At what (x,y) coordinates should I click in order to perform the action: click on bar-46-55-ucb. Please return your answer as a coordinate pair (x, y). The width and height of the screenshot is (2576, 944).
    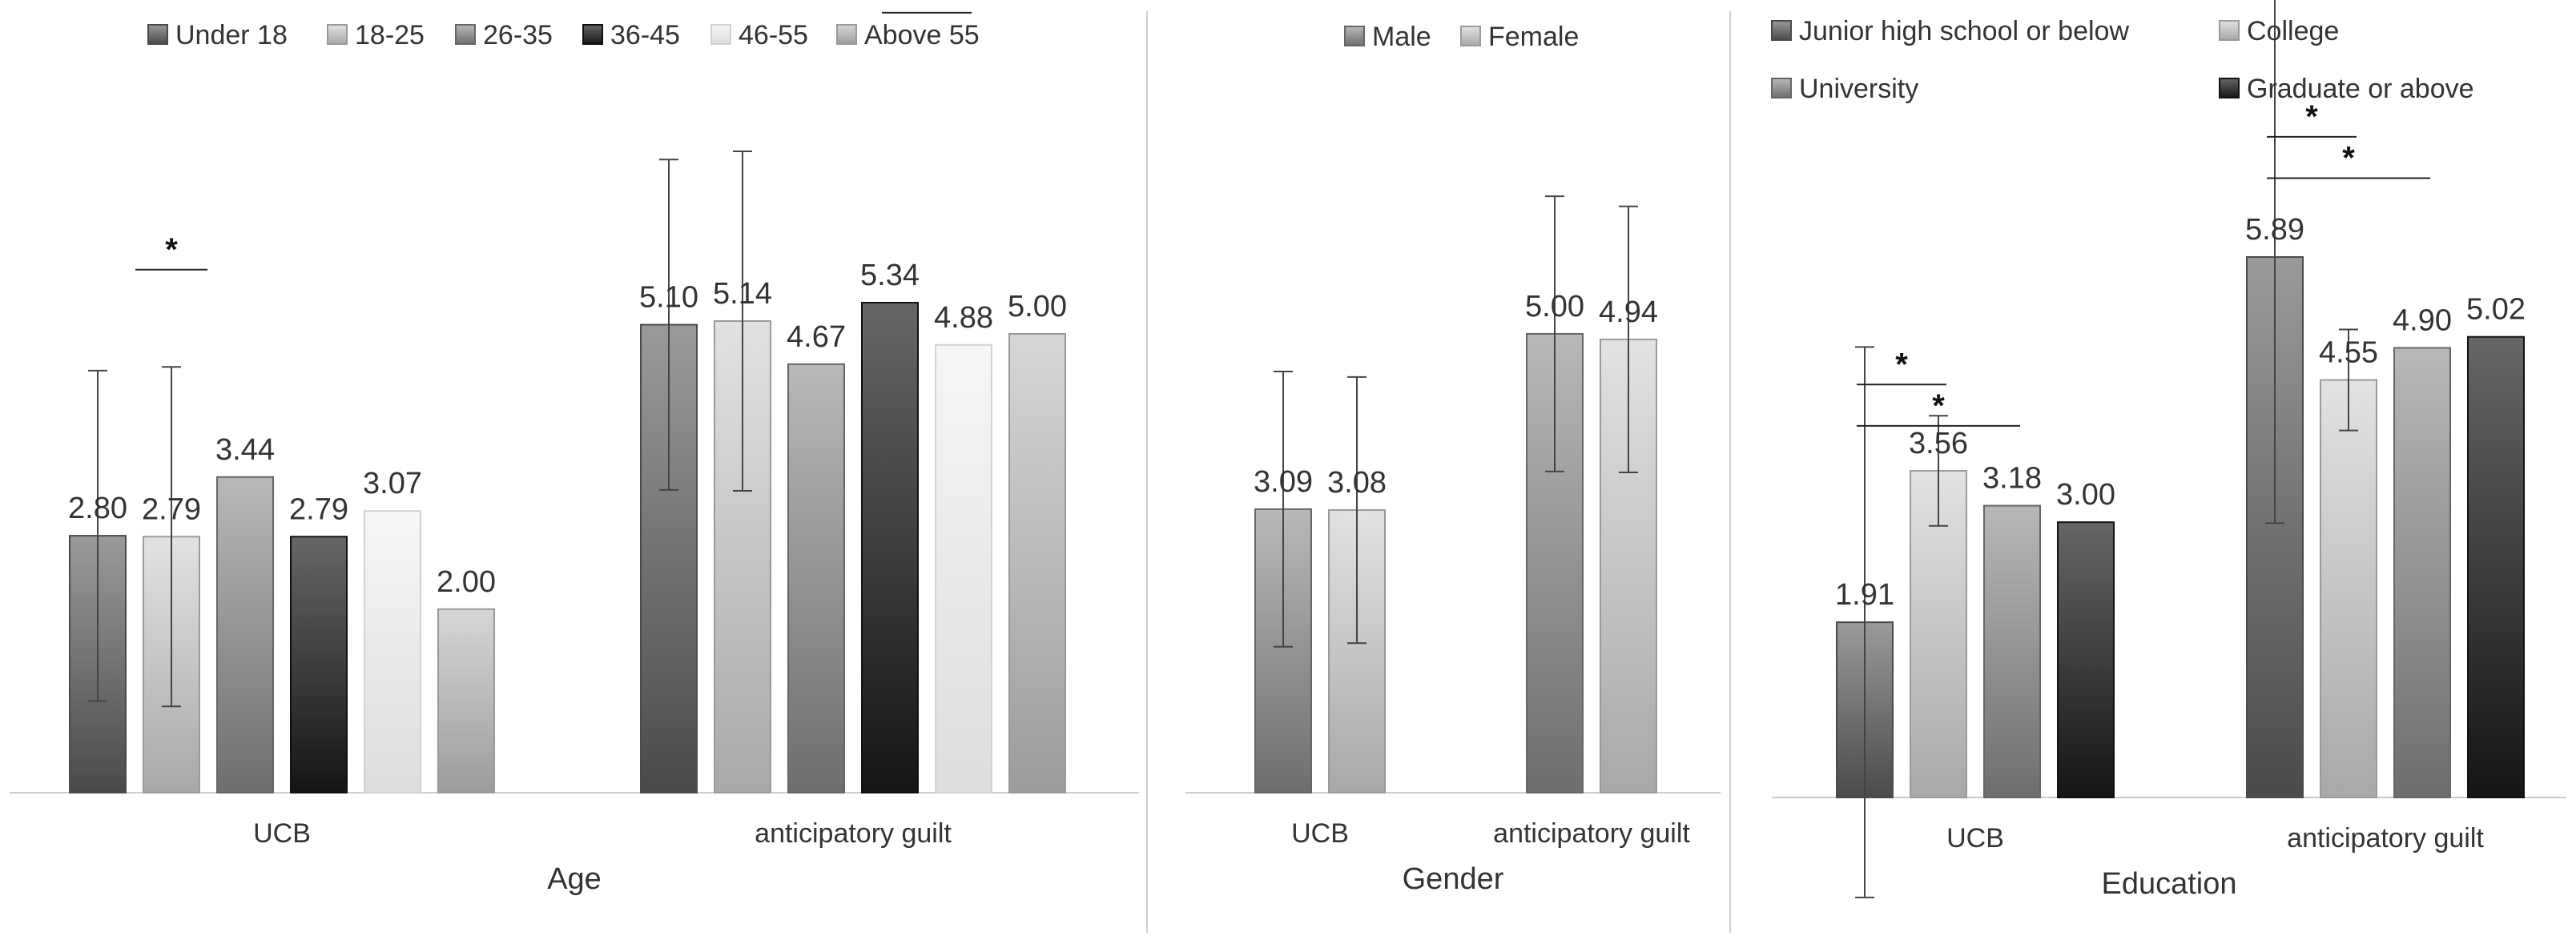
    Looking at the image, I should click on (392, 651).